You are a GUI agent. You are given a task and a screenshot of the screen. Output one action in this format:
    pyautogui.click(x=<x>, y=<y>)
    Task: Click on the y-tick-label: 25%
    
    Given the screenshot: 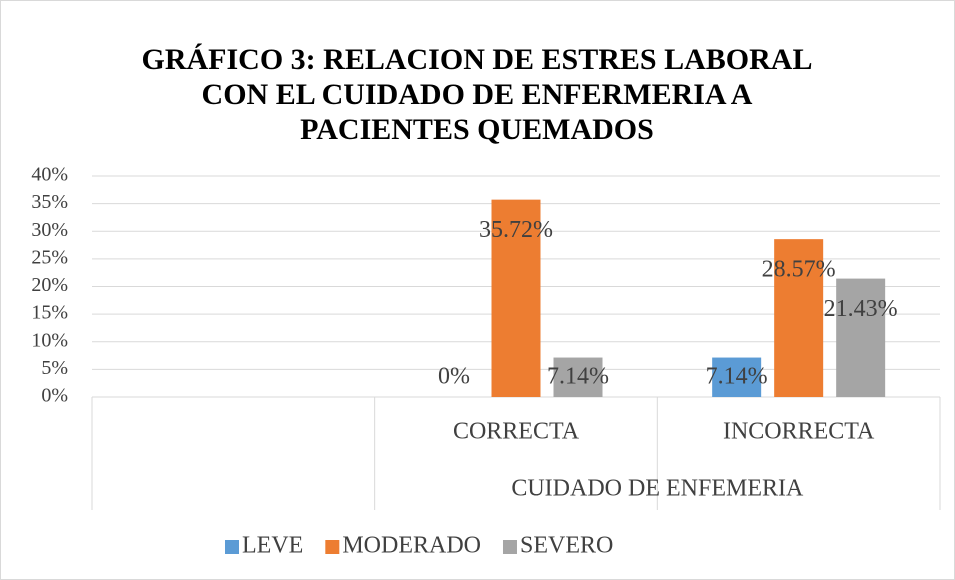 What is the action you would take?
    pyautogui.click(x=49, y=257)
    